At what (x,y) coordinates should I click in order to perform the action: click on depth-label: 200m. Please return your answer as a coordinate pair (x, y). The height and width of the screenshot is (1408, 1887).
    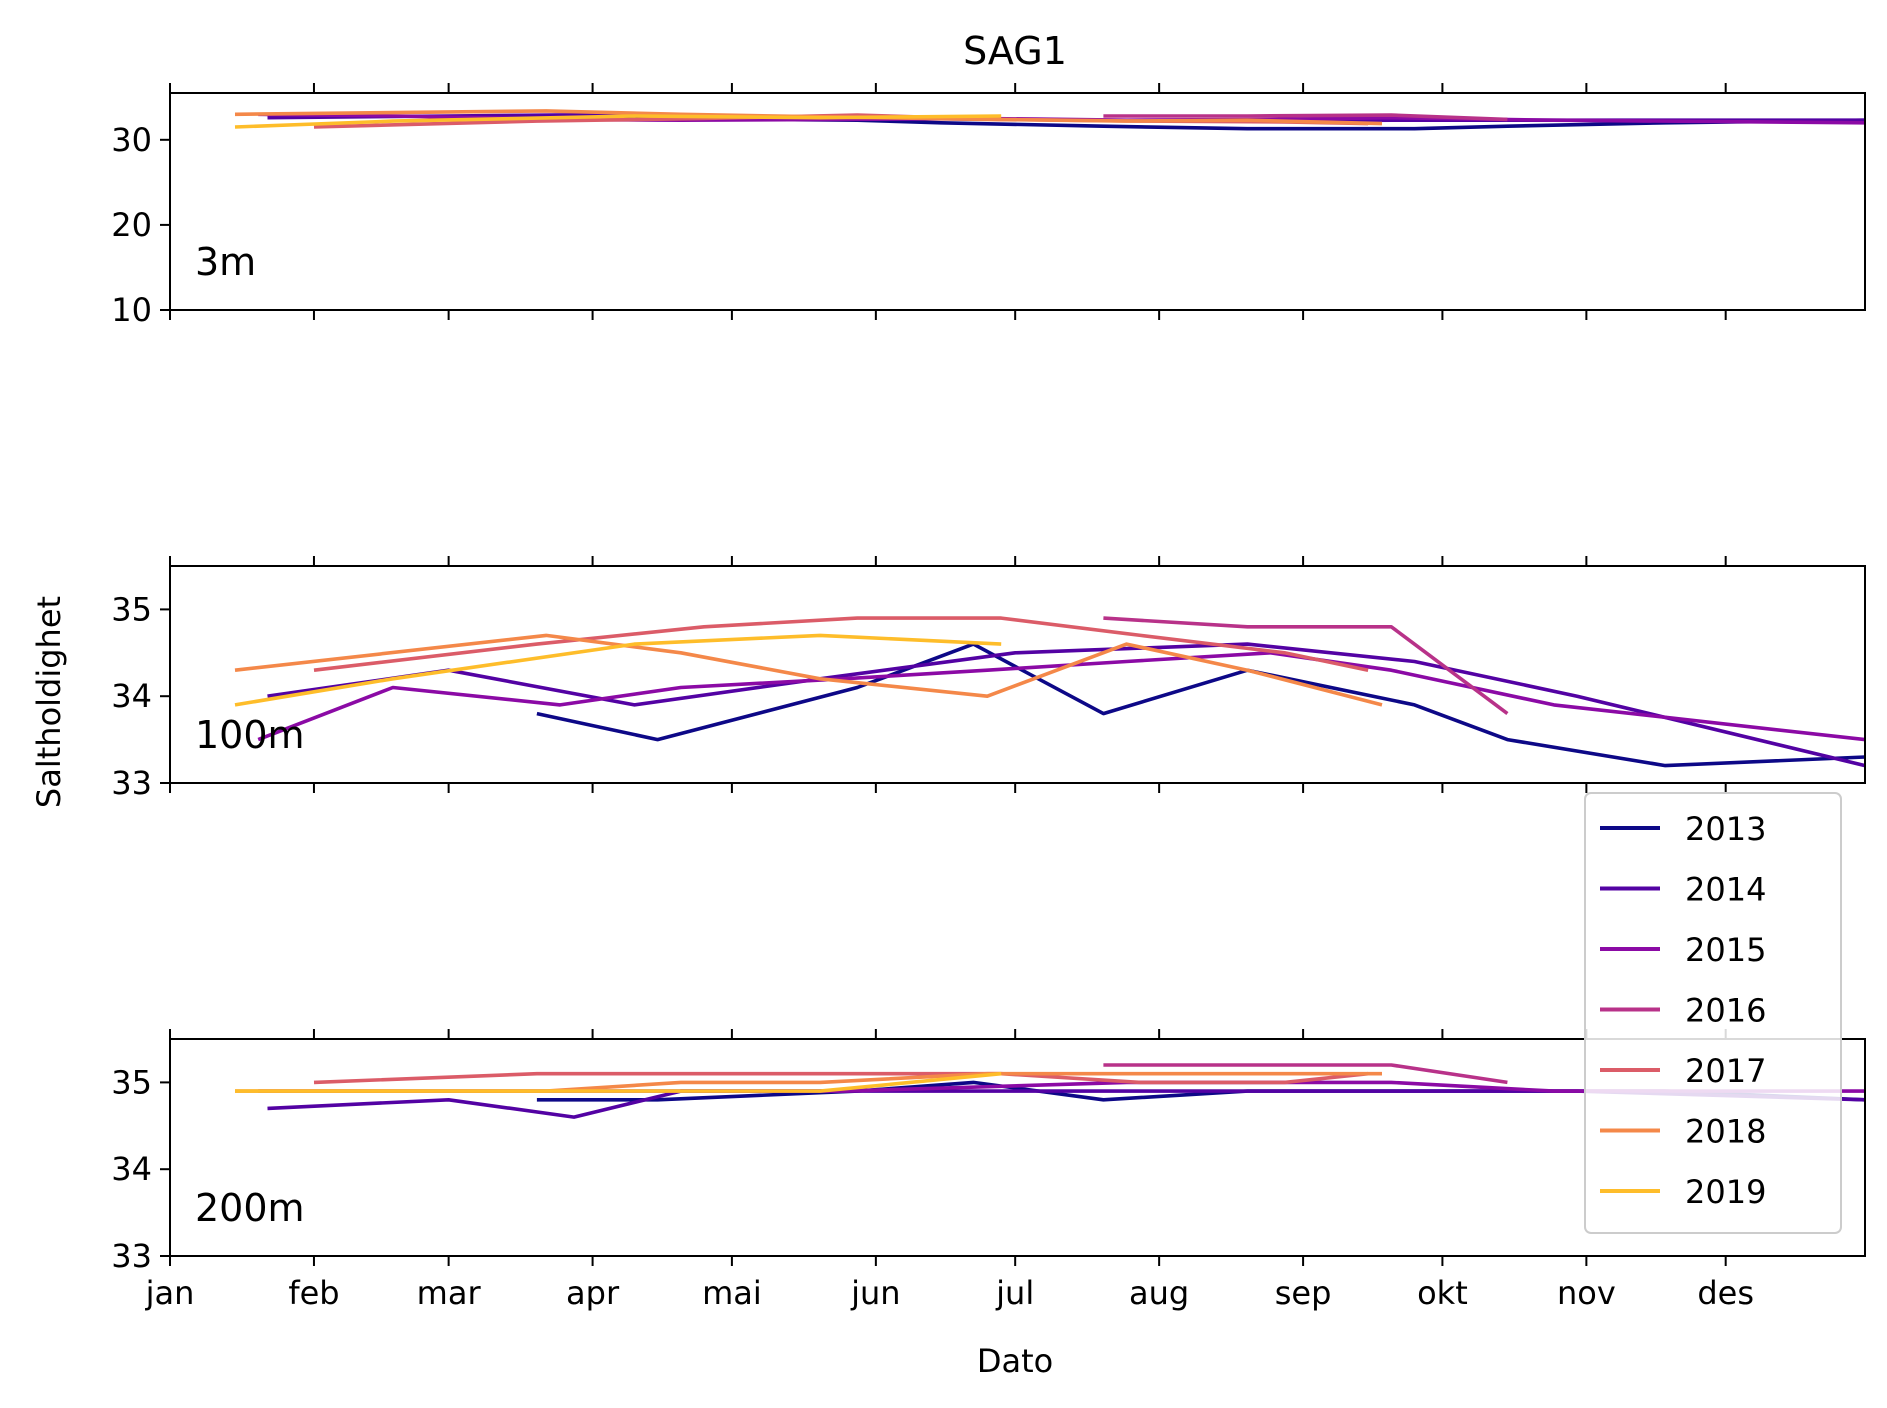
    Looking at the image, I should click on (250, 1208).